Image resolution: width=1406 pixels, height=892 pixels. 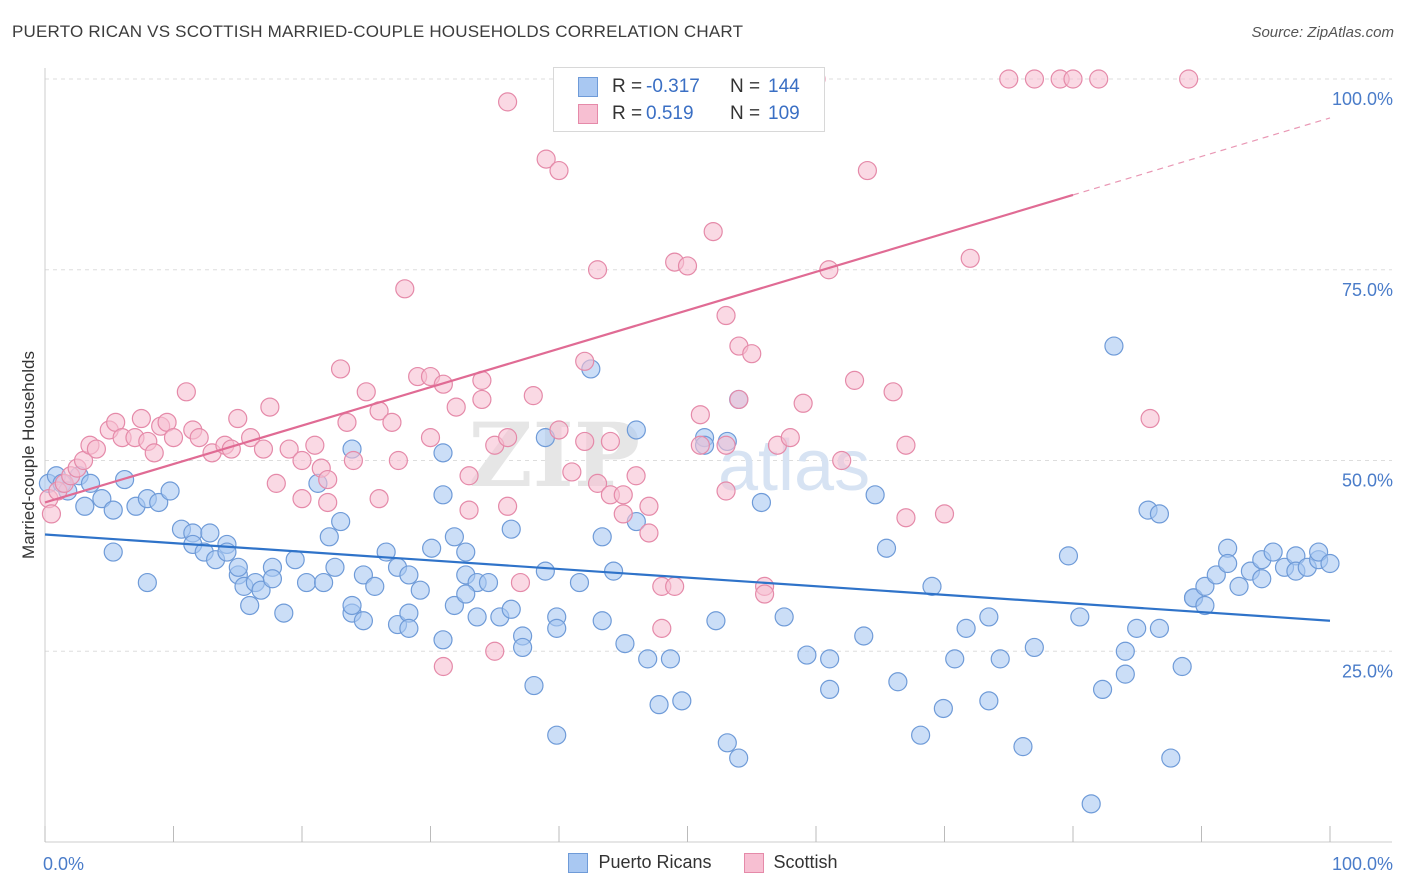 What do you see at coordinates (588, 87) in the screenshot?
I see `stats-swatch-puerto-ricans` at bounding box center [588, 87].